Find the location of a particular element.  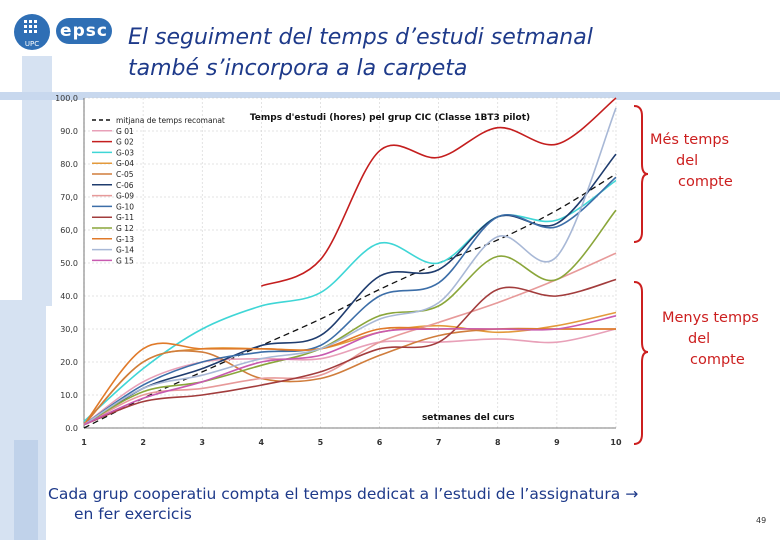

note-less-time: Menys temps del compte is located at coordinates (710, 339).